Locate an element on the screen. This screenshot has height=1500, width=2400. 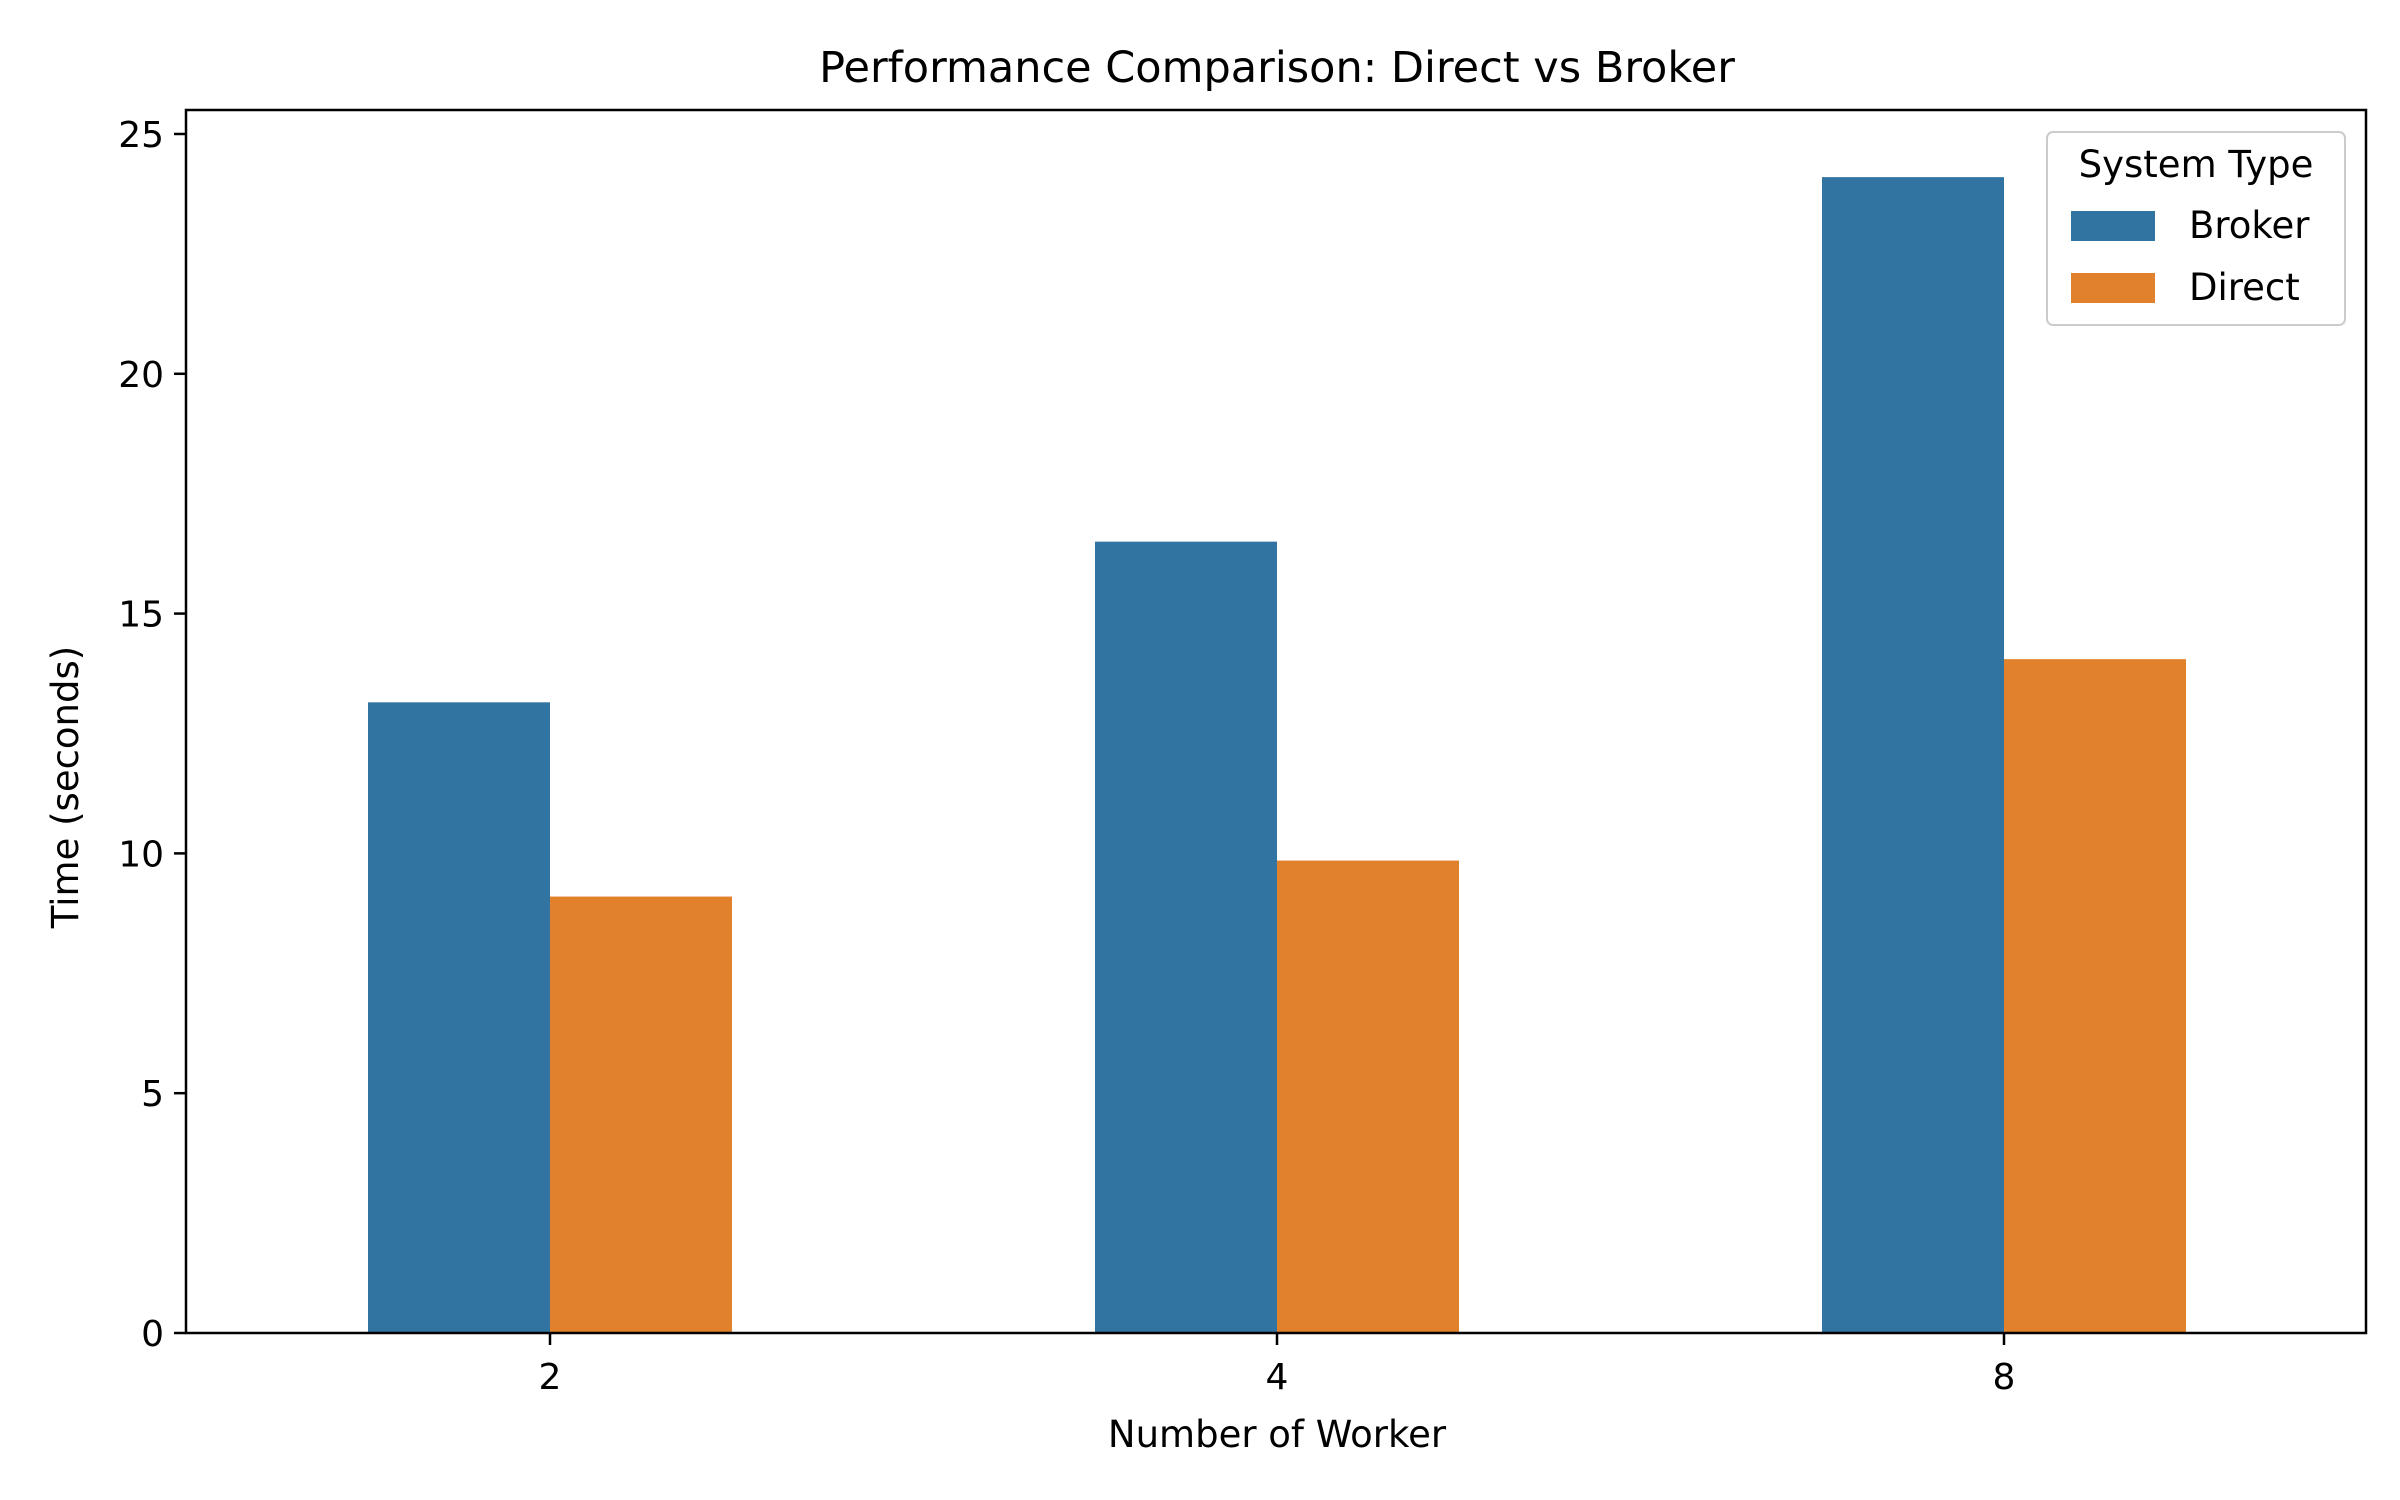
legend-label-broker: Broker is located at coordinates (2249, 225).